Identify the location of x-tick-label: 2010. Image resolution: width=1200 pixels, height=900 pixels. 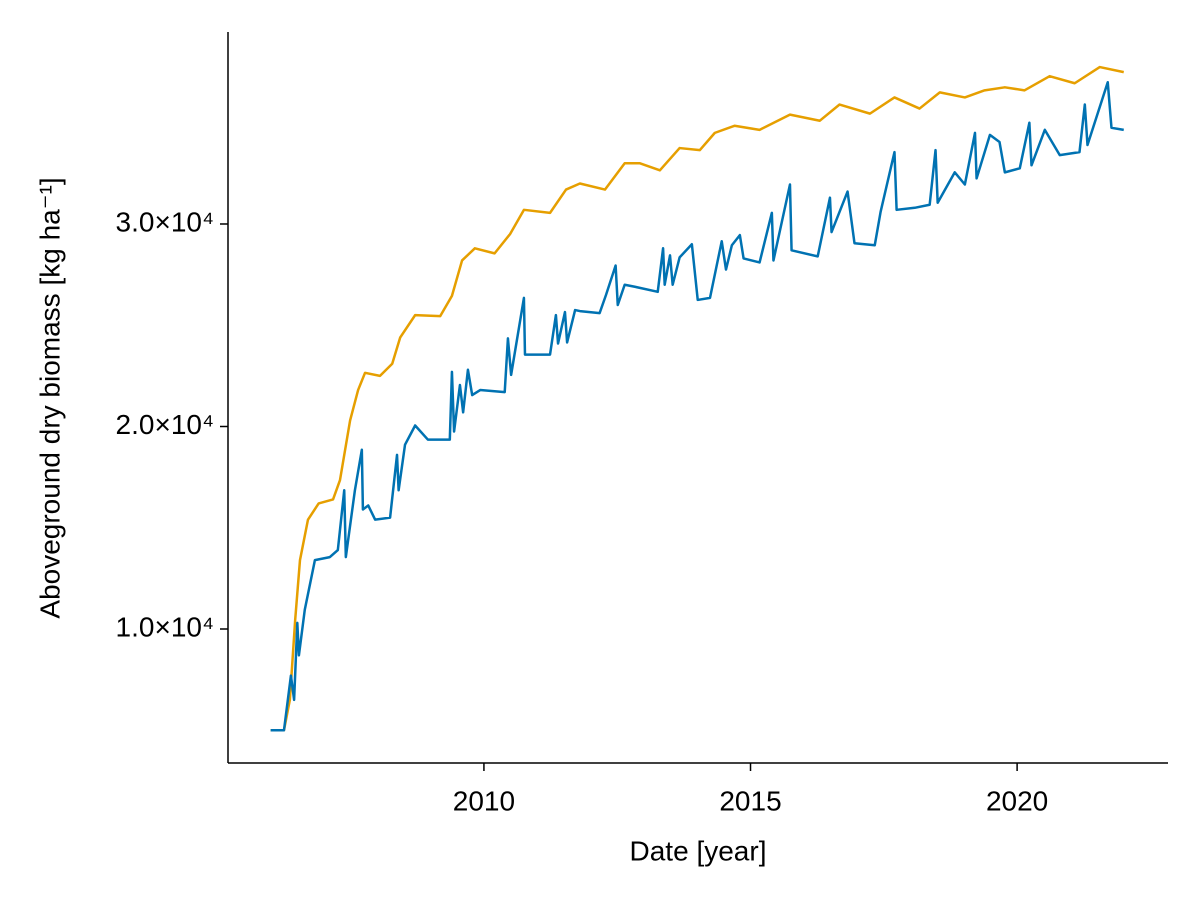
(484, 800).